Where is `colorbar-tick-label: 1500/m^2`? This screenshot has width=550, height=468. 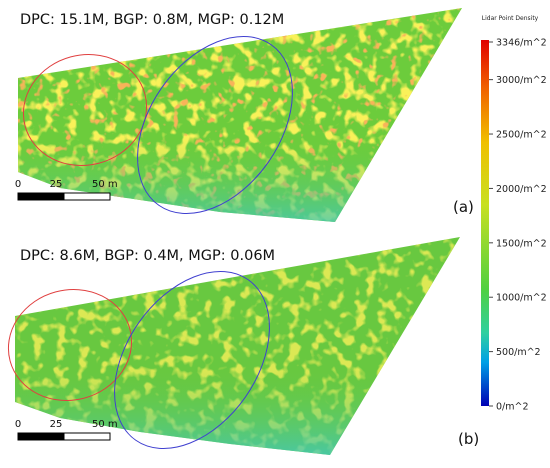
colorbar-tick-label: 1500/m^2 is located at coordinates (521, 243).